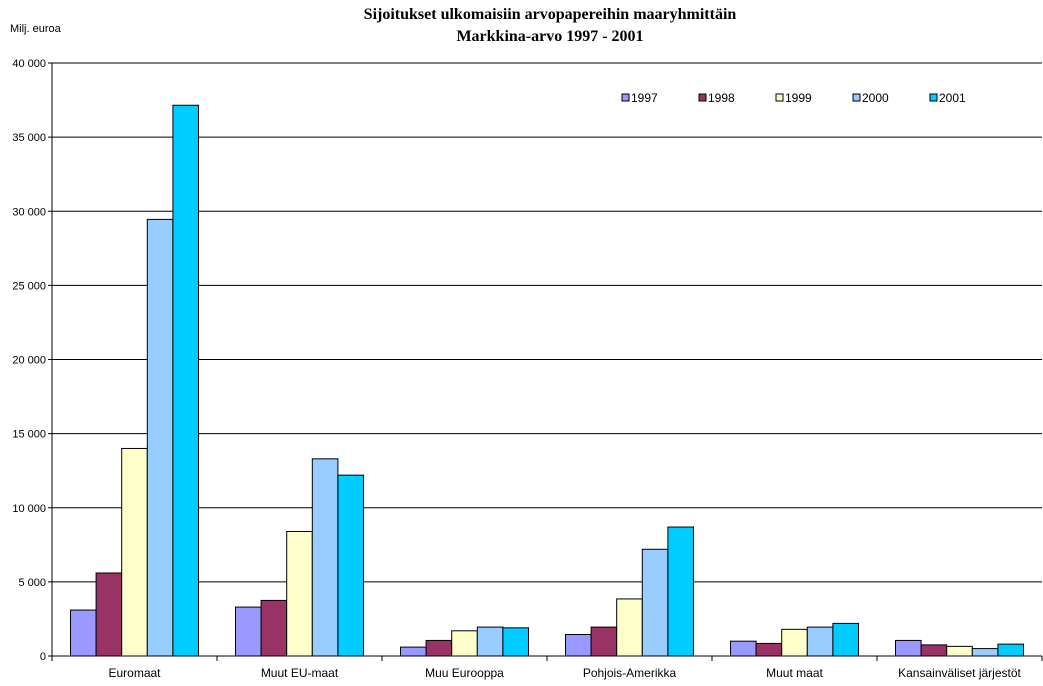 The image size is (1043, 686). I want to click on y-tick-label: 10 000, so click(29, 509).